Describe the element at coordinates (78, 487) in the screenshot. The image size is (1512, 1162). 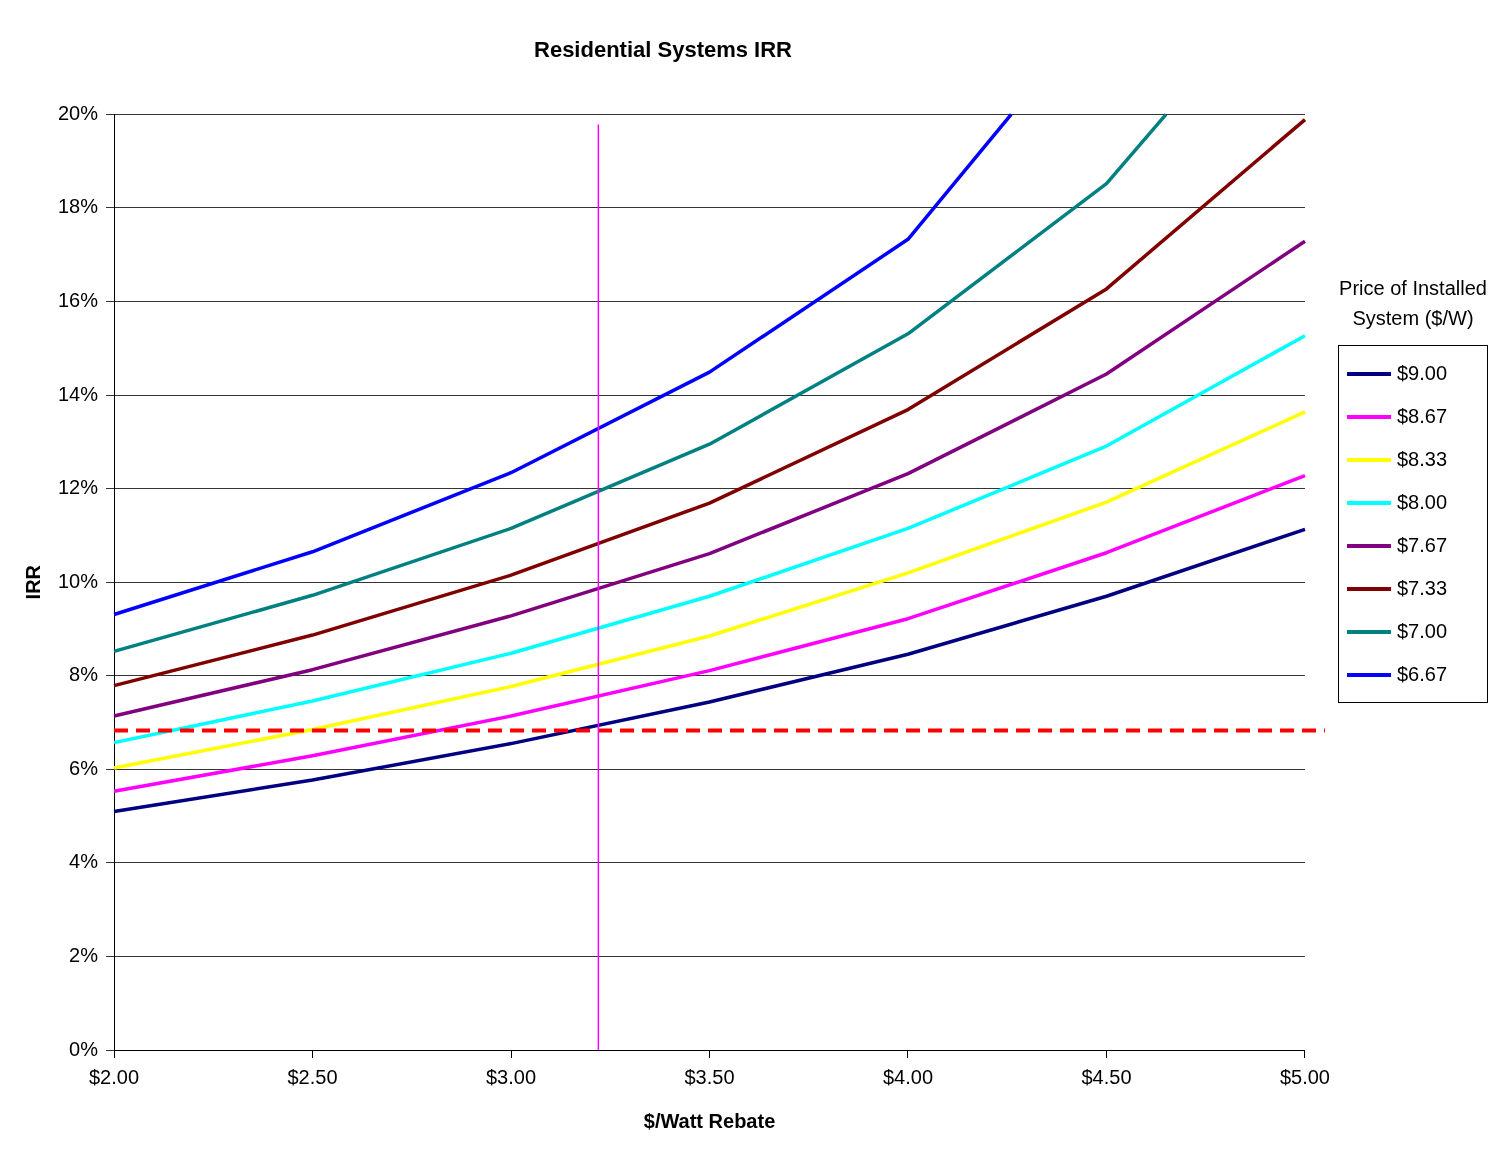
I see `y-tick-label: 12%` at that location.